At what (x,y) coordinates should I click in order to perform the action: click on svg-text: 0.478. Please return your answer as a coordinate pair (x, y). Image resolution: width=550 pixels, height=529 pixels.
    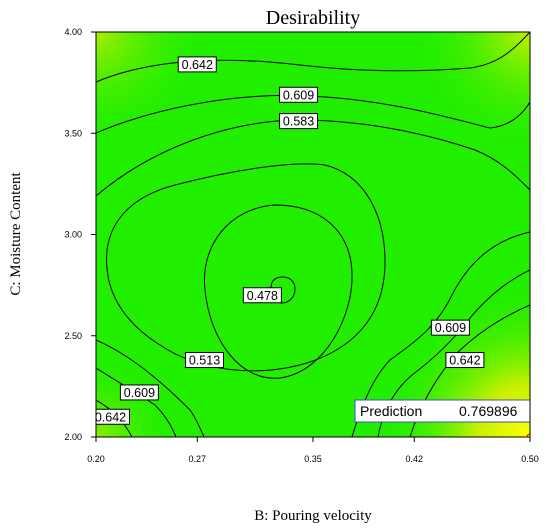
    Looking at the image, I should click on (262, 296).